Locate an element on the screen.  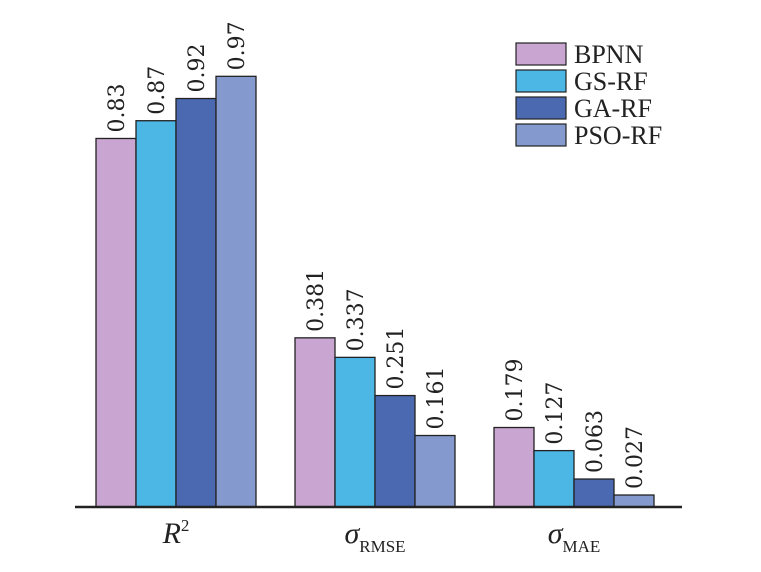
category-label-3: σMAE is located at coordinates (574, 536).